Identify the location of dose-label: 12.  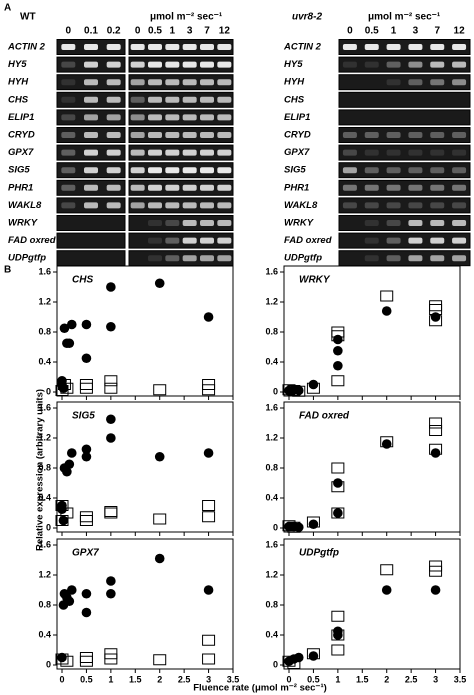
(225, 31).